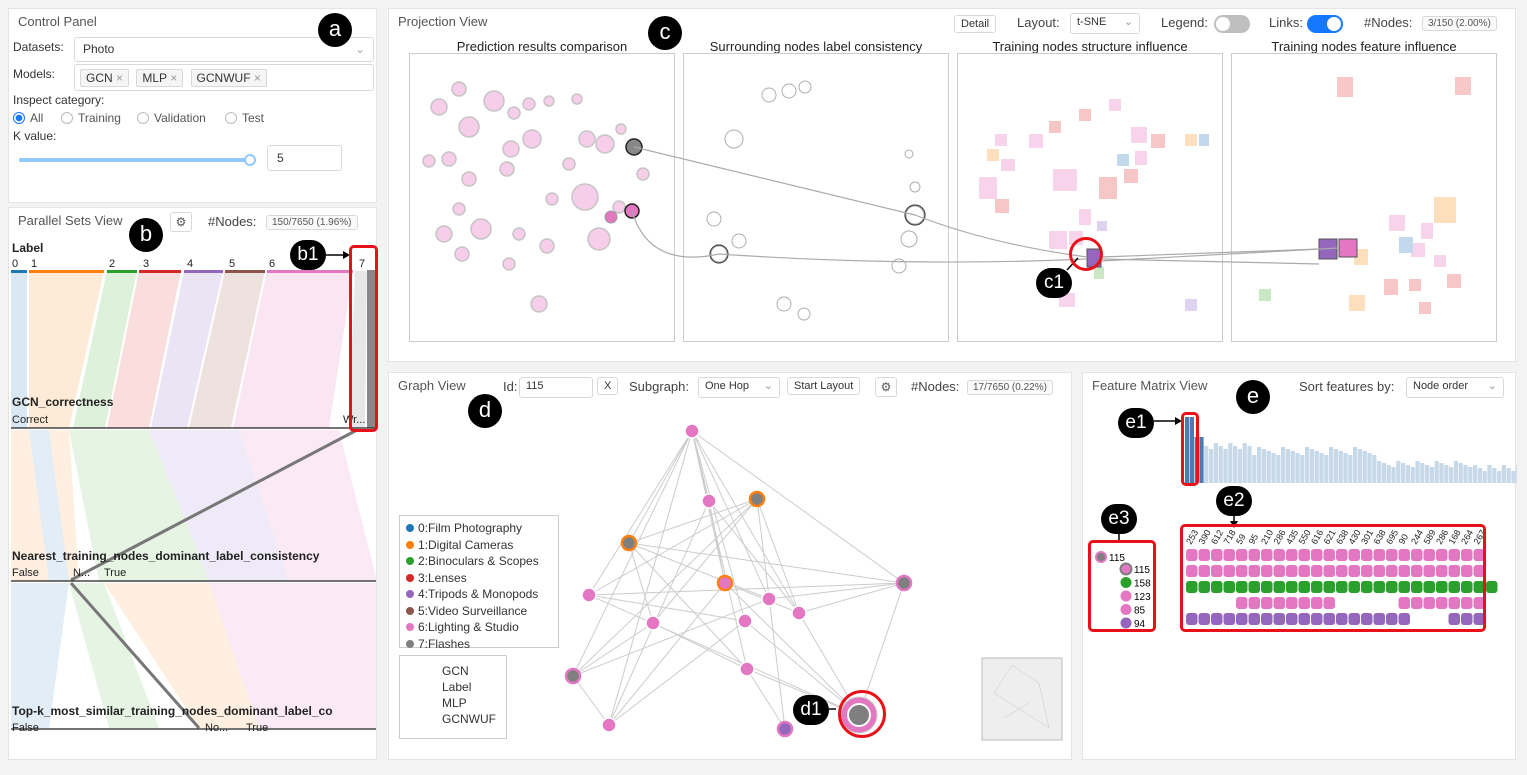 The height and width of the screenshot is (775, 1527). What do you see at coordinates (1365, 195) in the screenshot?
I see `feature-glyphs` at bounding box center [1365, 195].